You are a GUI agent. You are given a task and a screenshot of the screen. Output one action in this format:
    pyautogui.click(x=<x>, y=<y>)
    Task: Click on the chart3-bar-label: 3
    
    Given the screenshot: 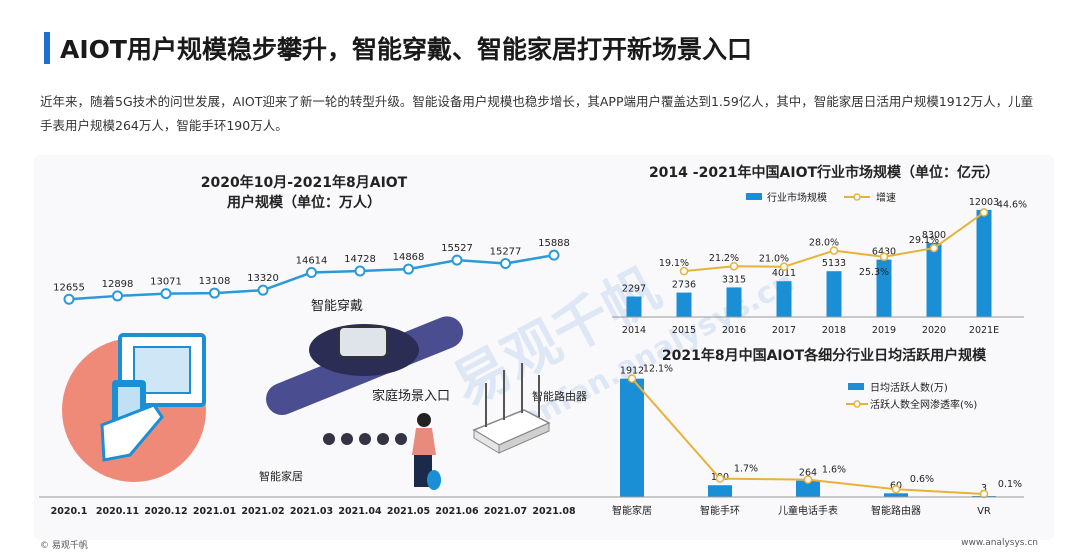 What is the action you would take?
    pyautogui.click(x=984, y=488)
    